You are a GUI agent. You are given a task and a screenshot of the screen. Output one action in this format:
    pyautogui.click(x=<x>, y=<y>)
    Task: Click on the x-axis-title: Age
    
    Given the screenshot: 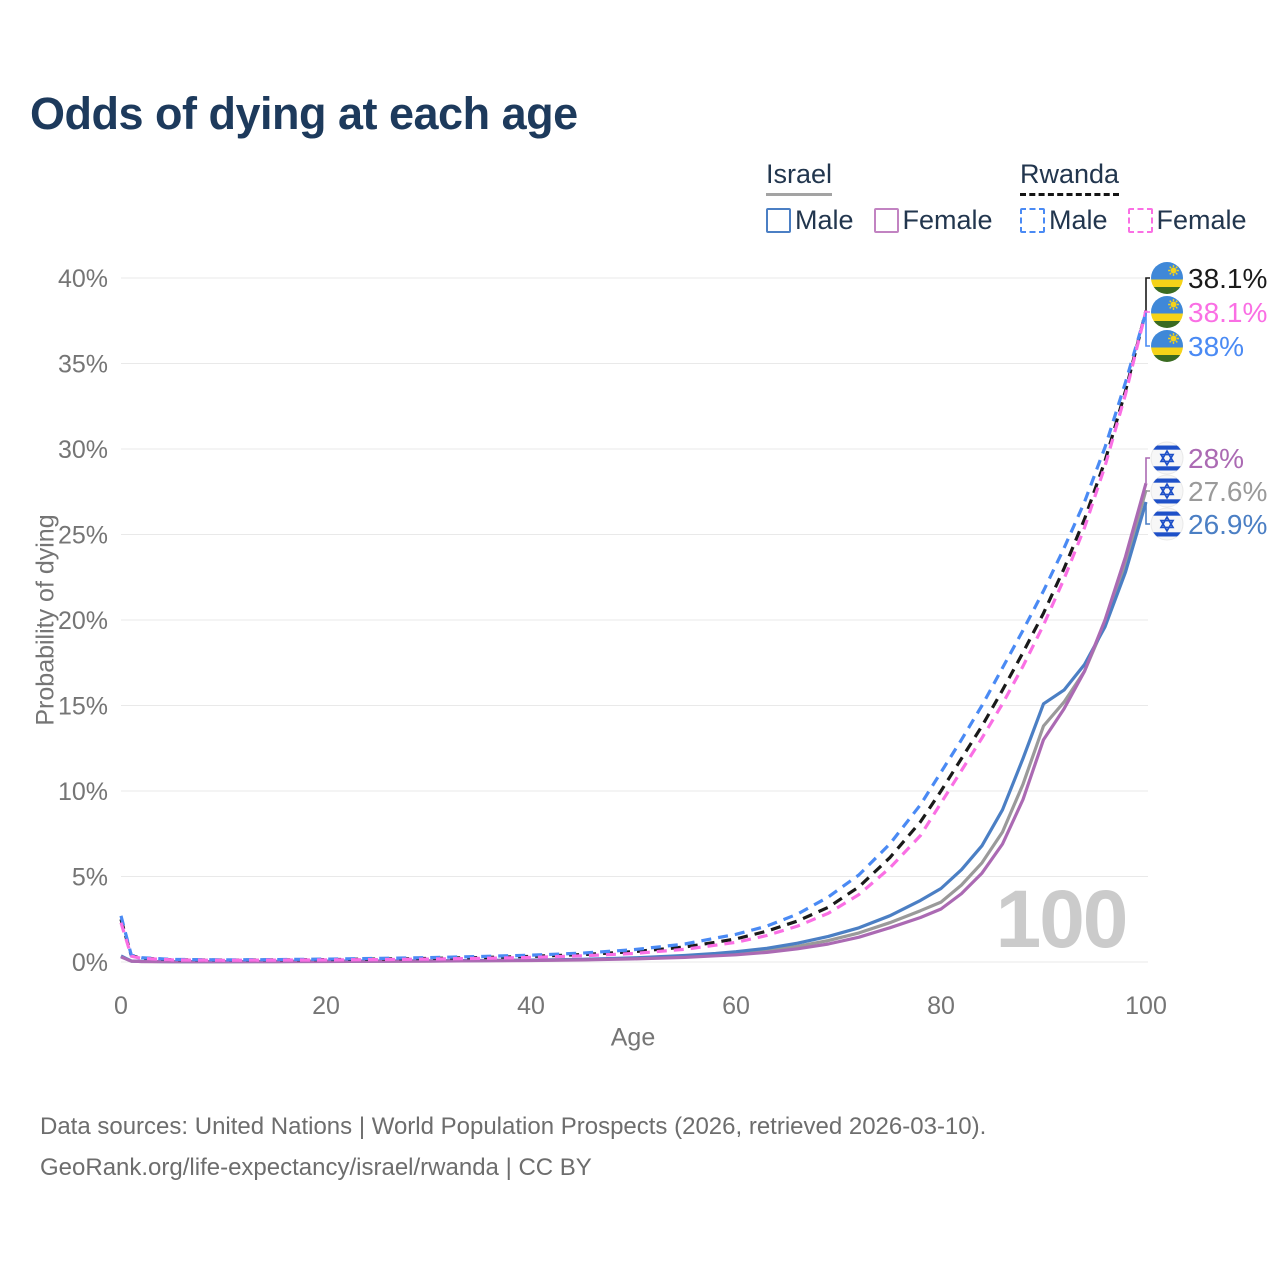 What is the action you would take?
    pyautogui.click(x=633, y=1037)
    